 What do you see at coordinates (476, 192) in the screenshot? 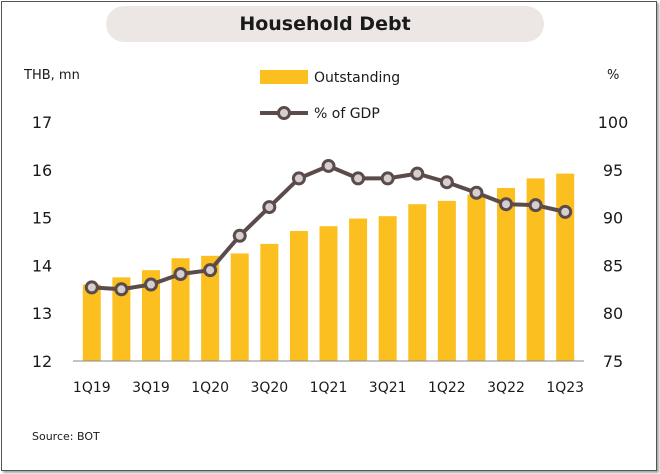
I see `gdp-point-2Q22` at bounding box center [476, 192].